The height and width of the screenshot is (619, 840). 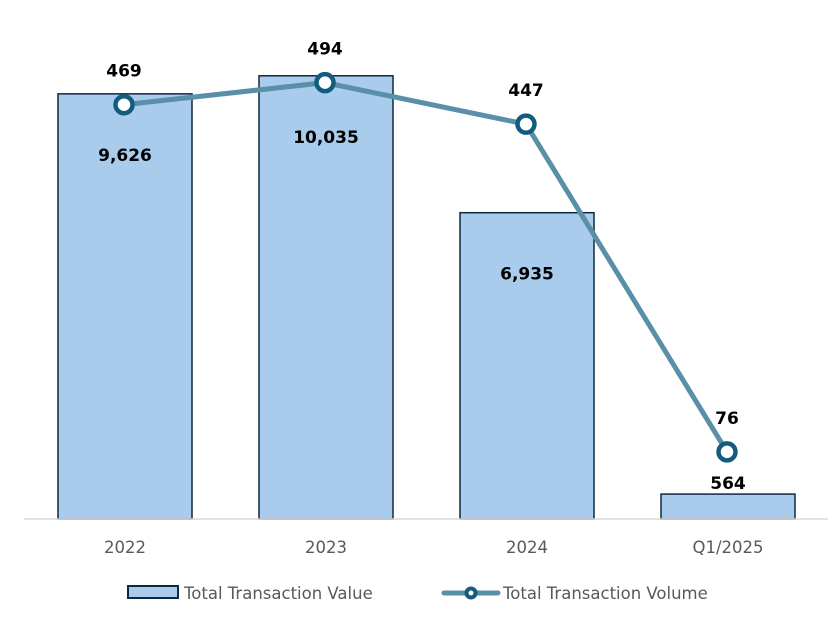 What do you see at coordinates (124, 104) in the screenshot?
I see `volume-marker-2022` at bounding box center [124, 104].